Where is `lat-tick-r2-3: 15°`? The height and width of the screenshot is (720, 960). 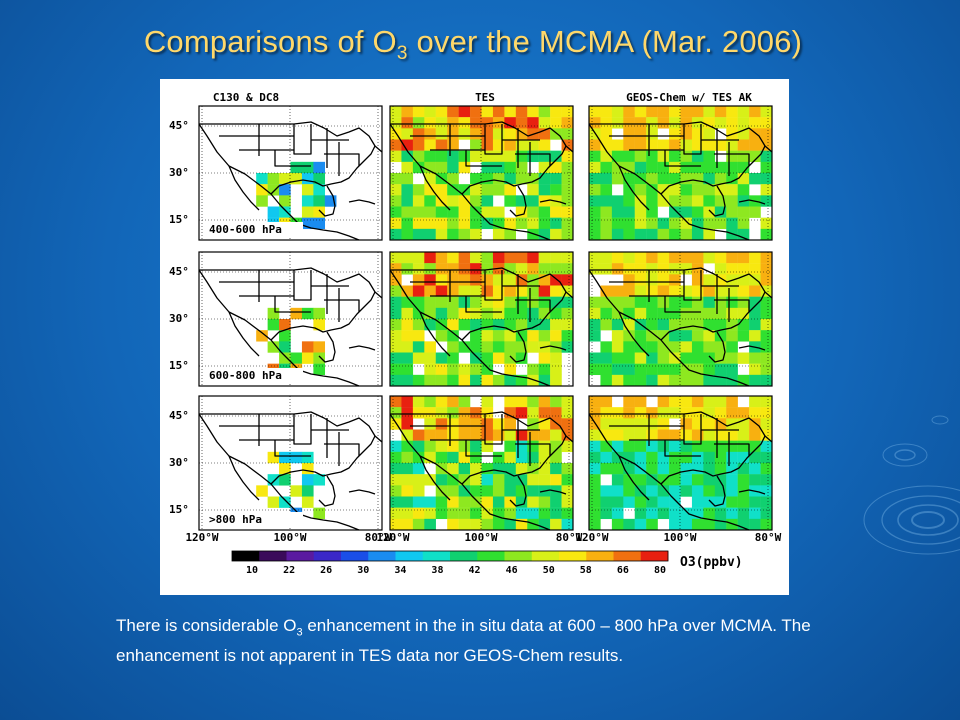
lat-tick-r2-3: 15° is located at coordinates (179, 365).